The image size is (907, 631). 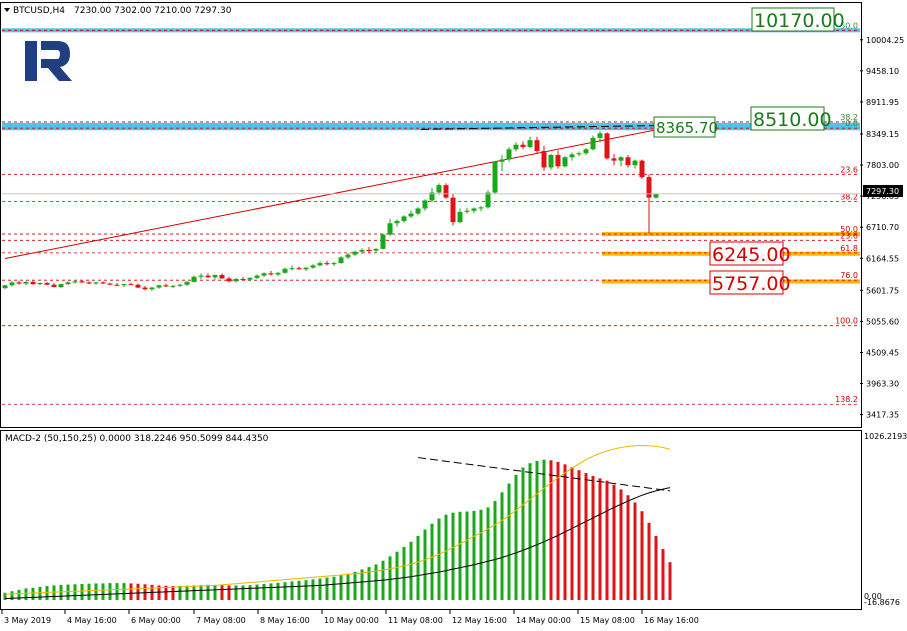 What do you see at coordinates (882, 415) in the screenshot?
I see `y-tick-label-12: 3417.35` at bounding box center [882, 415].